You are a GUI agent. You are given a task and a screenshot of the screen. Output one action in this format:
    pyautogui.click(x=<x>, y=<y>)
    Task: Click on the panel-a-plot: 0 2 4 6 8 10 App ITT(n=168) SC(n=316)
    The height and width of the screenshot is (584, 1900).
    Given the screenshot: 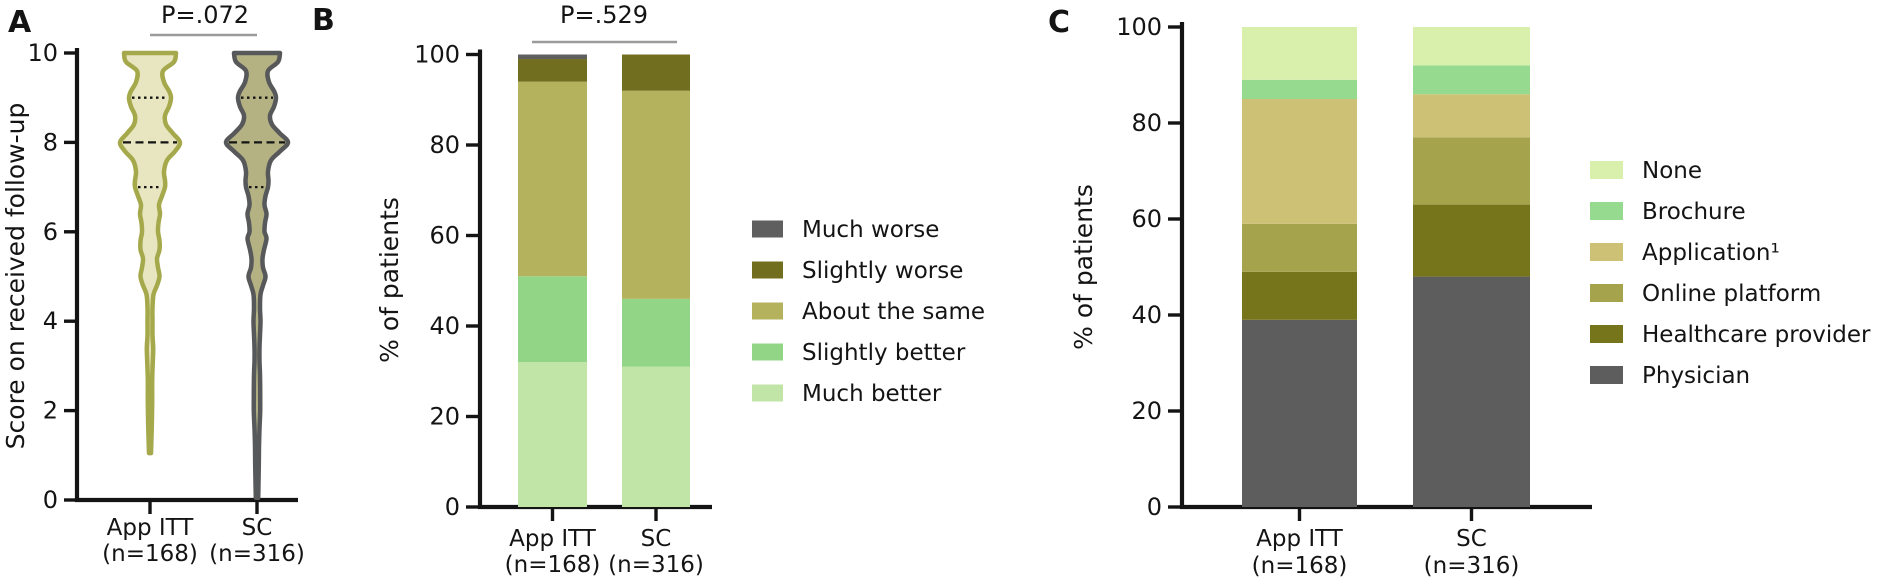 What is the action you would take?
    pyautogui.click(x=165, y=303)
    